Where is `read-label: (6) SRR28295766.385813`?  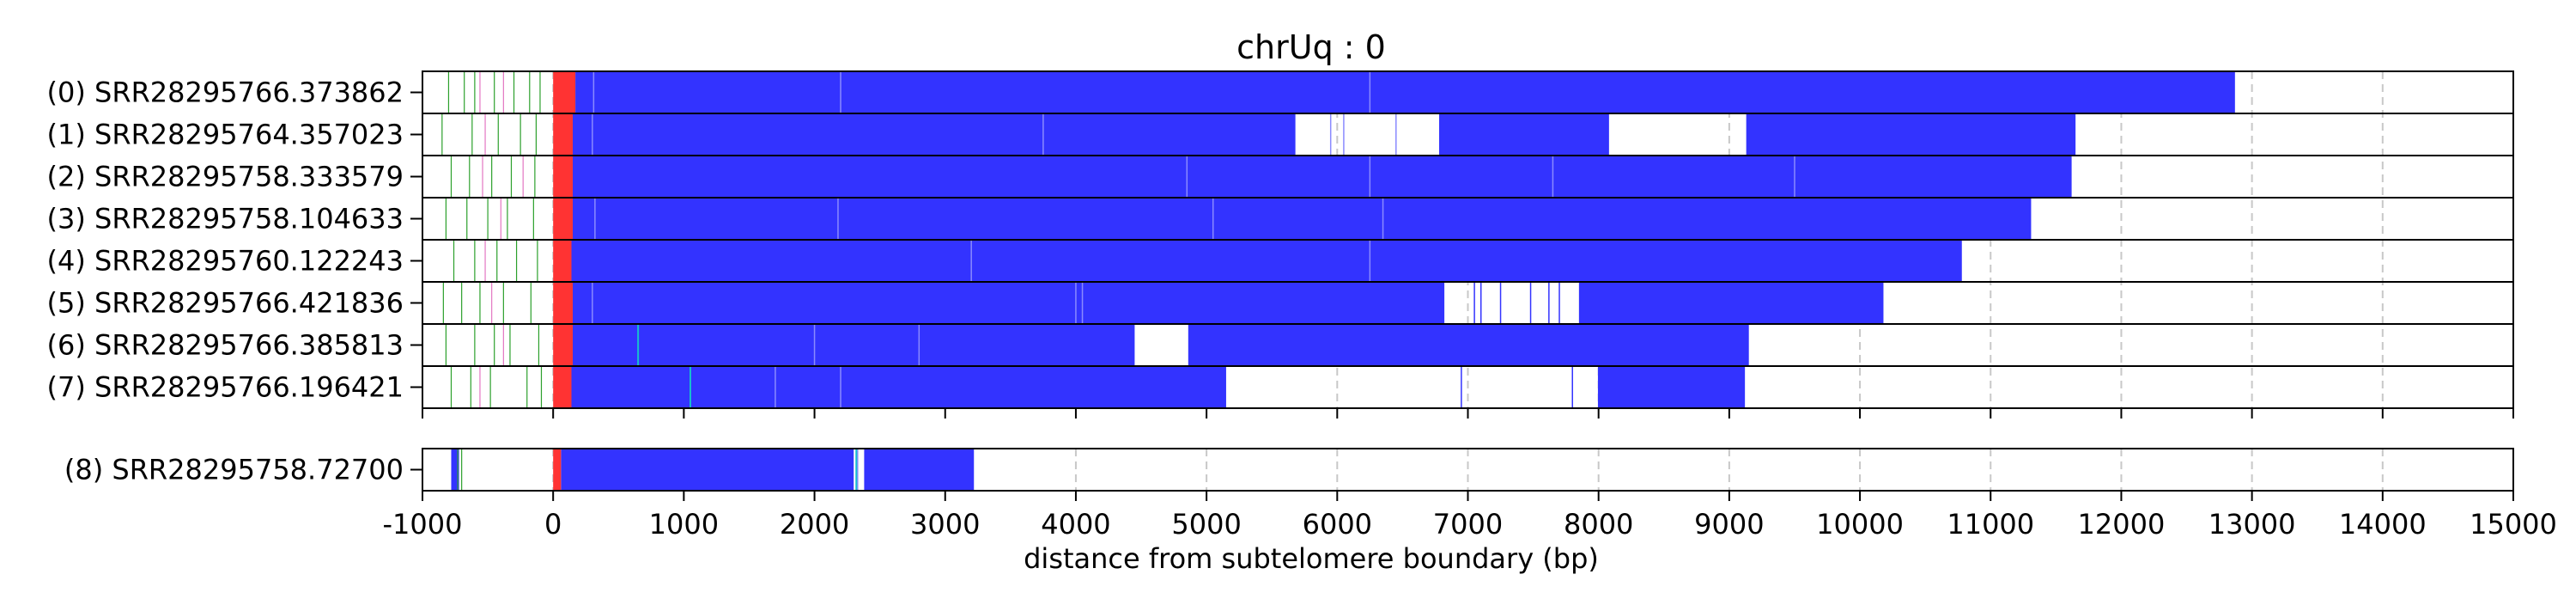 read-label: (6) SRR28295766.385813 is located at coordinates (226, 345).